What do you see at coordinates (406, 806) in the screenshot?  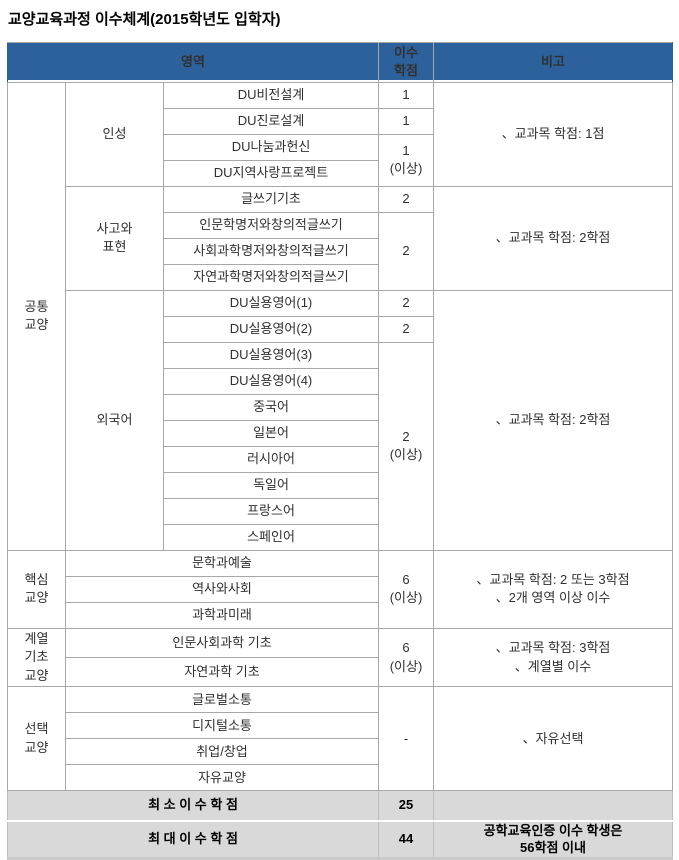 I see `footer-credit-min: 25` at bounding box center [406, 806].